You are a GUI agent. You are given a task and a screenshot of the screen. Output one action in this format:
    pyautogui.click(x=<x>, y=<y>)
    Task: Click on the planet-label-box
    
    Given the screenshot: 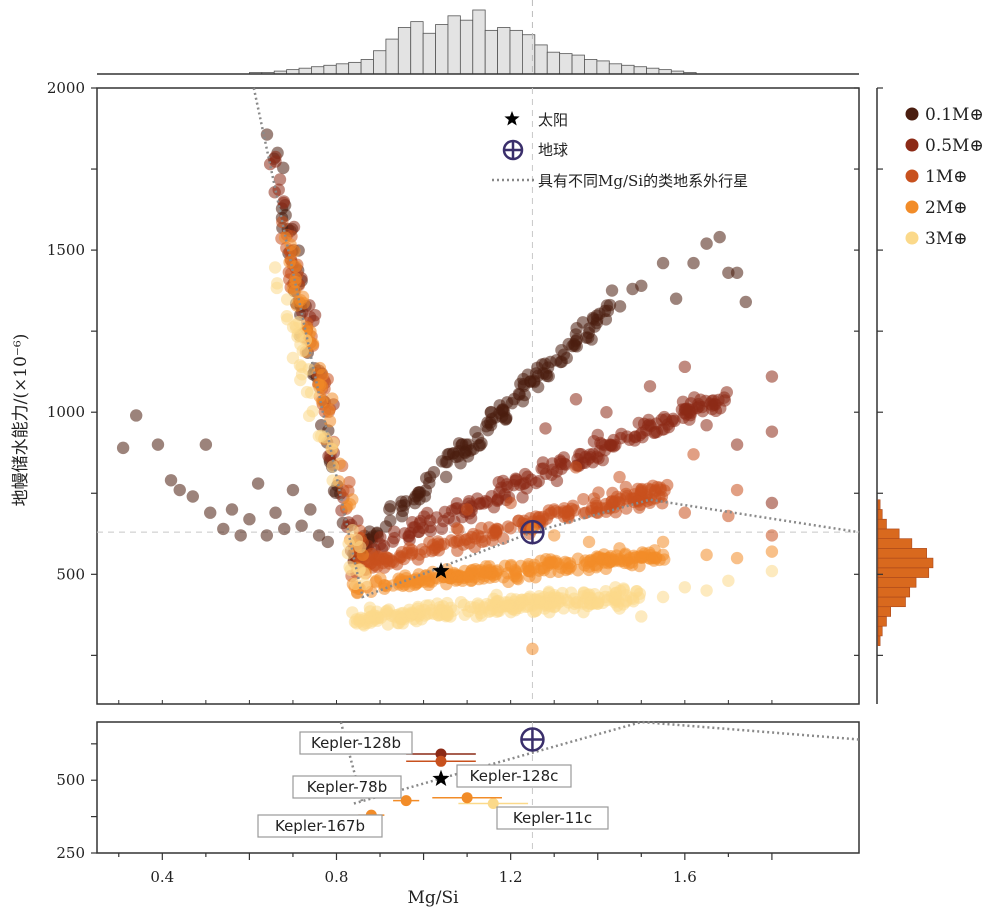 What is the action you would take?
    pyautogui.click(x=356, y=743)
    